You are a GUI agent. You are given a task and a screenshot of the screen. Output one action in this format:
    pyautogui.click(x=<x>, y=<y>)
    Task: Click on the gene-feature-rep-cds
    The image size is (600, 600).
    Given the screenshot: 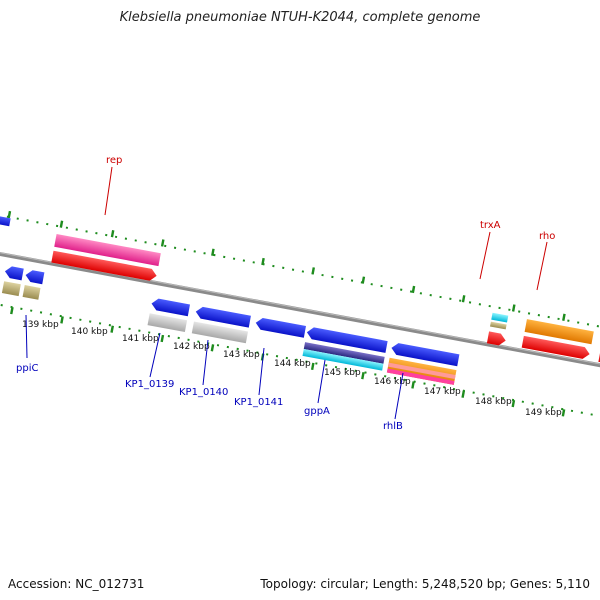 What is the action you would take?
    pyautogui.click(x=107, y=250)
    